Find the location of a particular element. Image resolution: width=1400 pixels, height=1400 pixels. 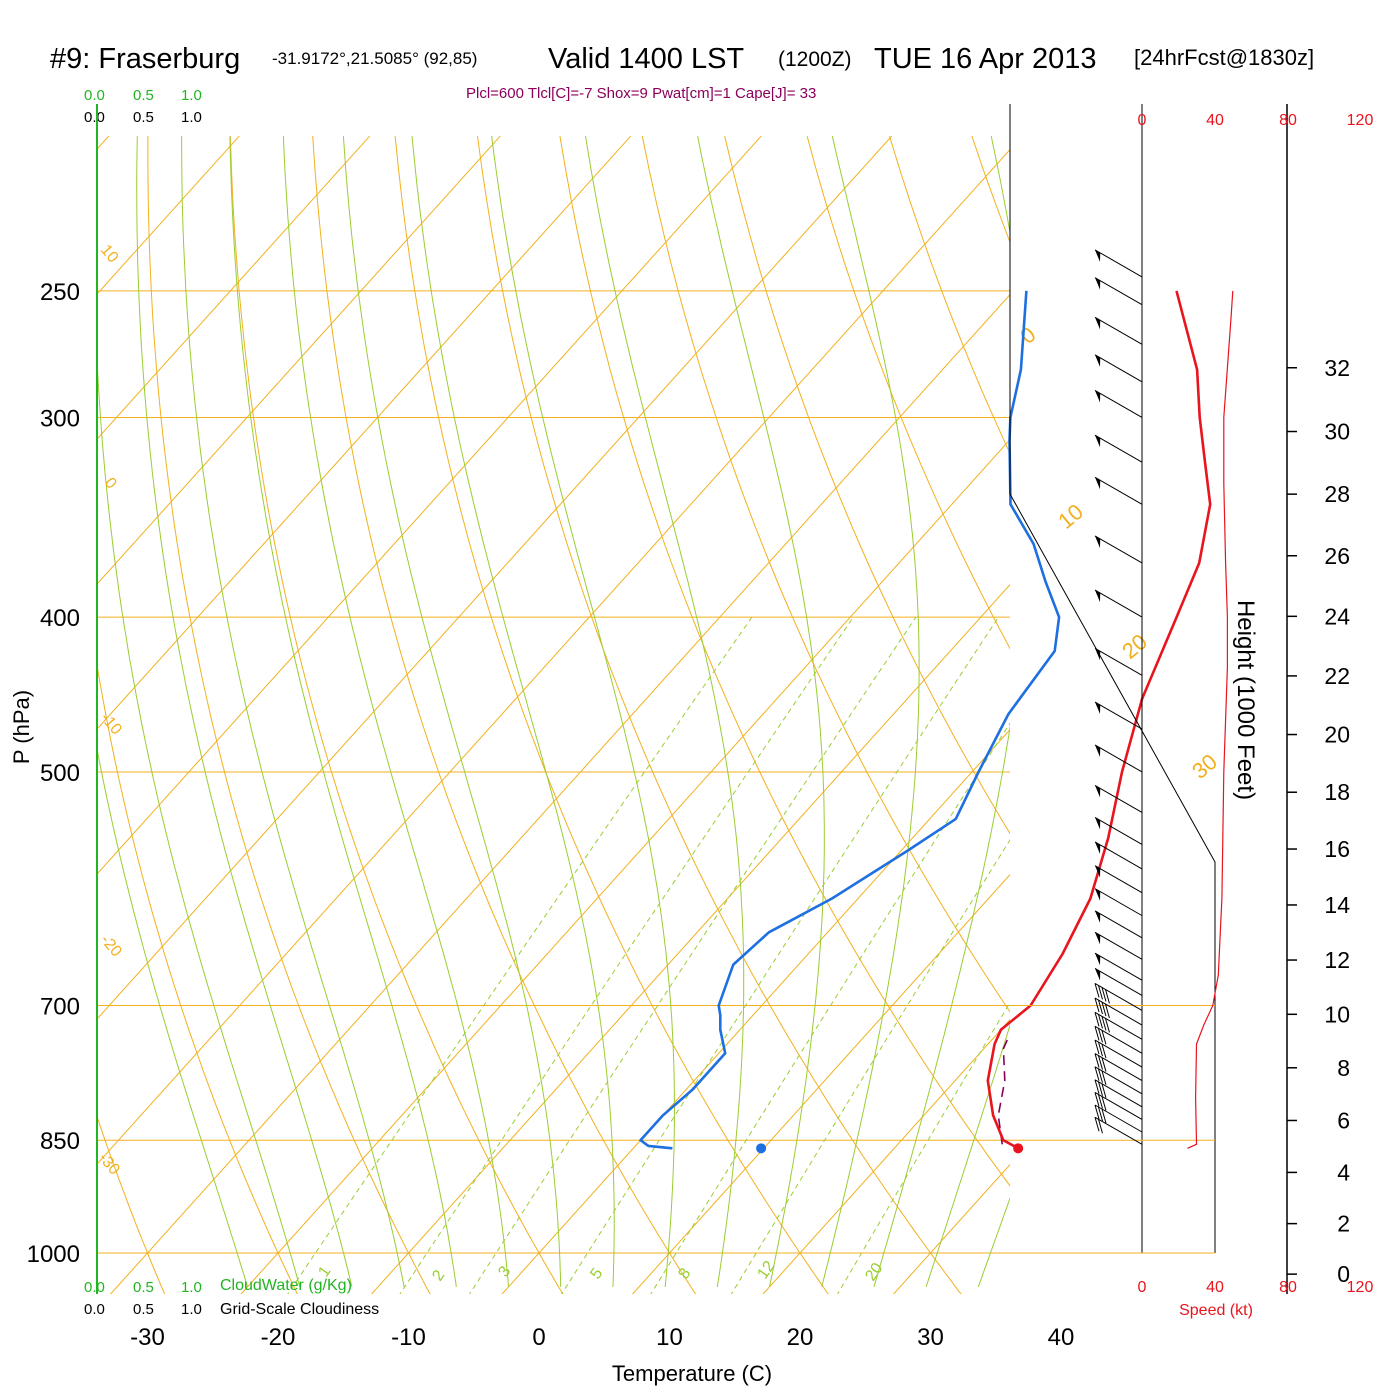

mixing-ratio-label: 2 is located at coordinates (438, 1275).